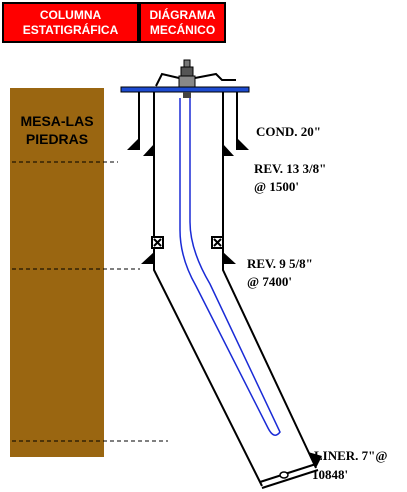  What do you see at coordinates (182, 14) in the screenshot?
I see `mechanical-header-line1: DIÁGRAMA` at bounding box center [182, 14].